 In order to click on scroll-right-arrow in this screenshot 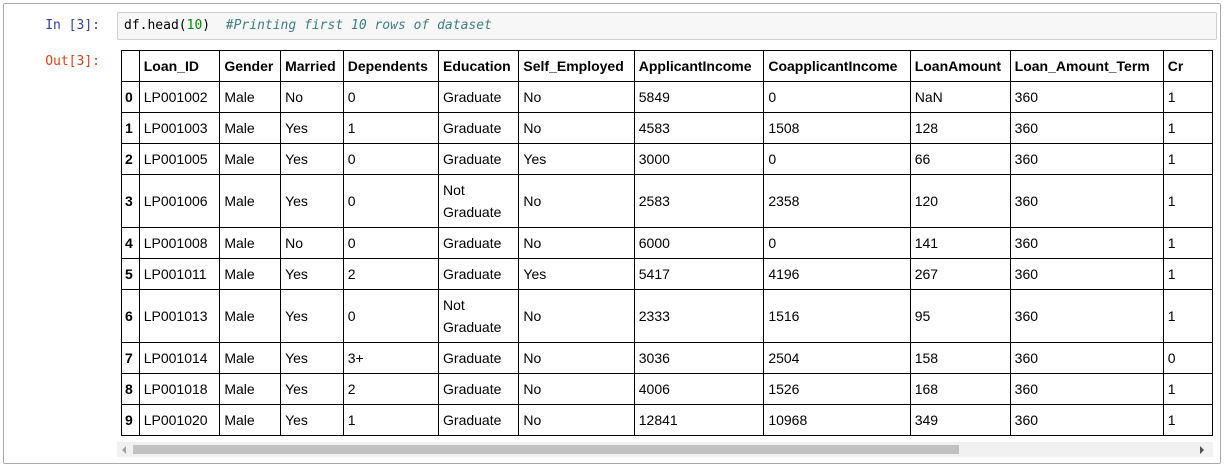, I will do `click(1202, 450)`.